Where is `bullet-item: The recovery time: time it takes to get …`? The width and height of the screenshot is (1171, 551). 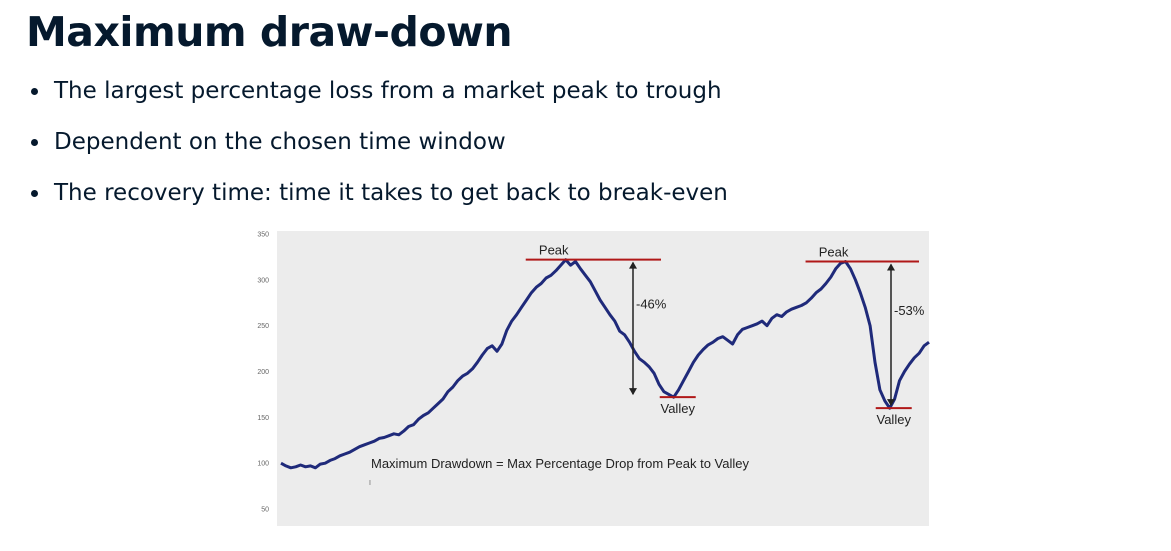 bullet-item: The recovery time: time it takes to get … is located at coordinates (378, 193).